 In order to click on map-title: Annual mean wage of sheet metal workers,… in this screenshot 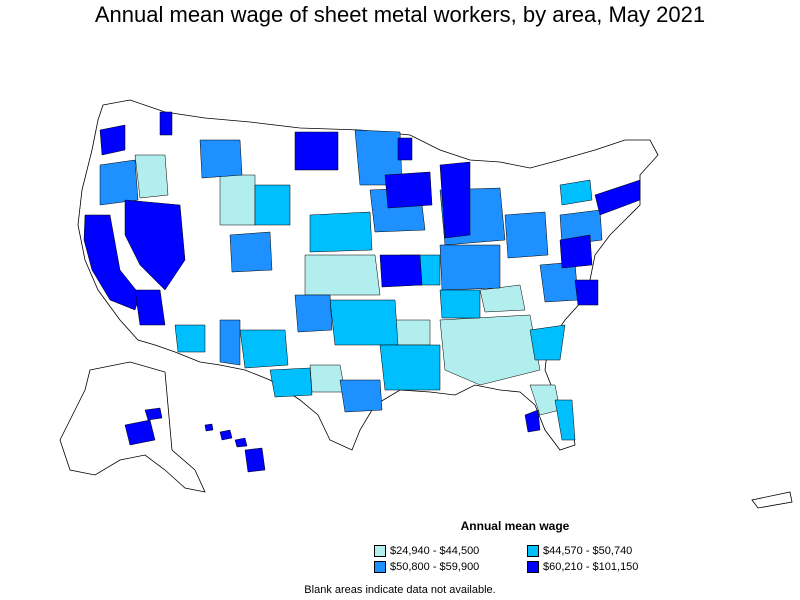, I will do `click(400, 14)`.